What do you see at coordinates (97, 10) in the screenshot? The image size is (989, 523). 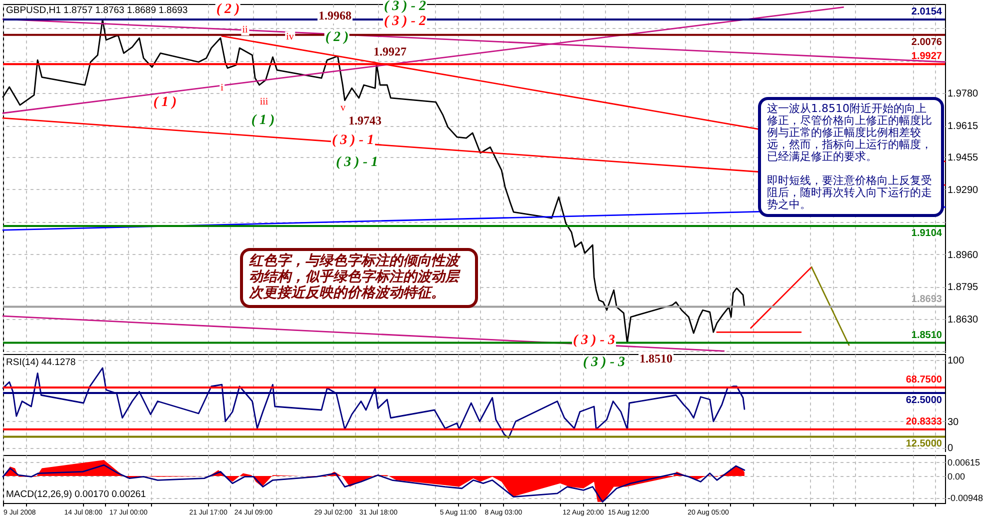 I see `chart-title: GBPUSD,H1 1.8757 1.8763 1.8689 1.8693` at bounding box center [97, 10].